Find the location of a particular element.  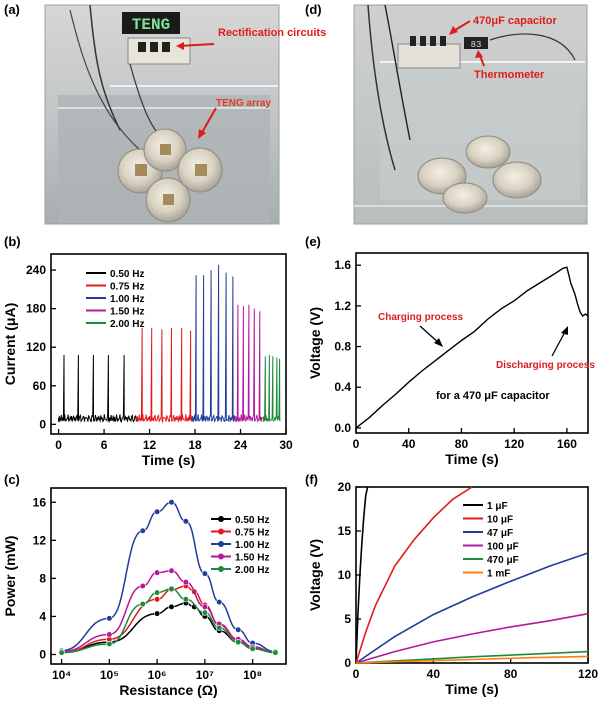

power-curve-2.00Hz is located at coordinates (168, 621).